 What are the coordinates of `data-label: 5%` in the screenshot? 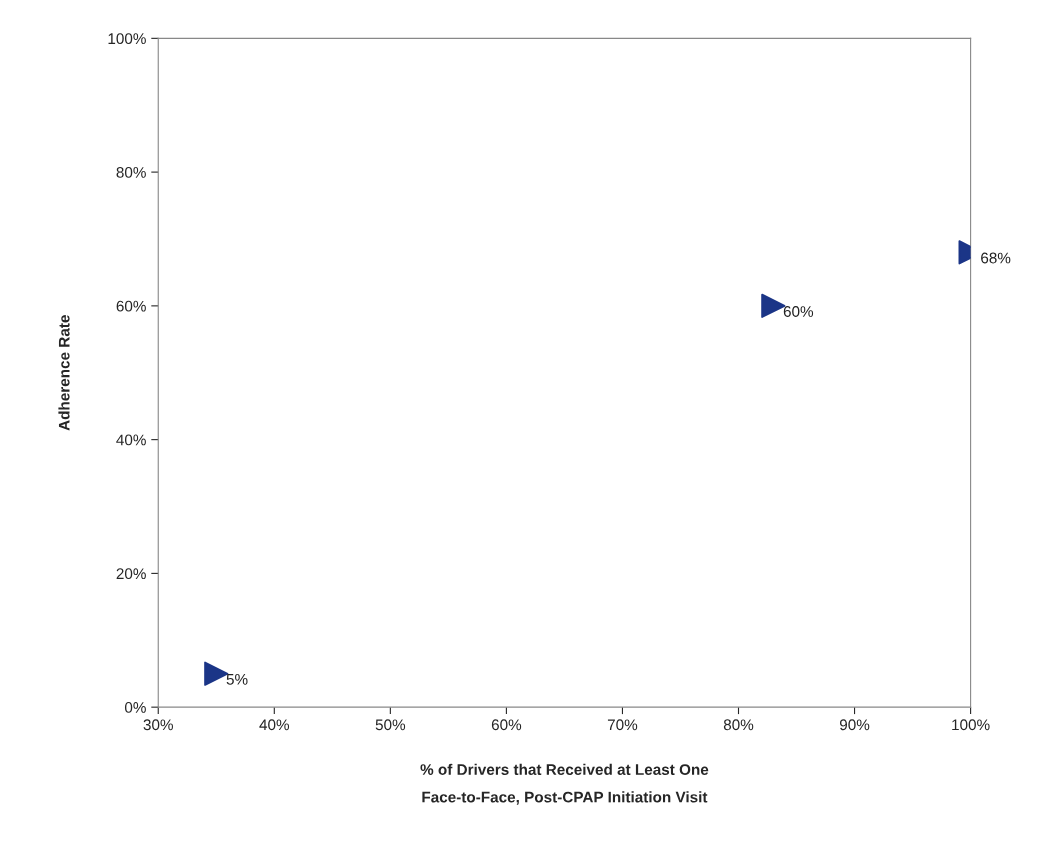 It's located at (237, 679).